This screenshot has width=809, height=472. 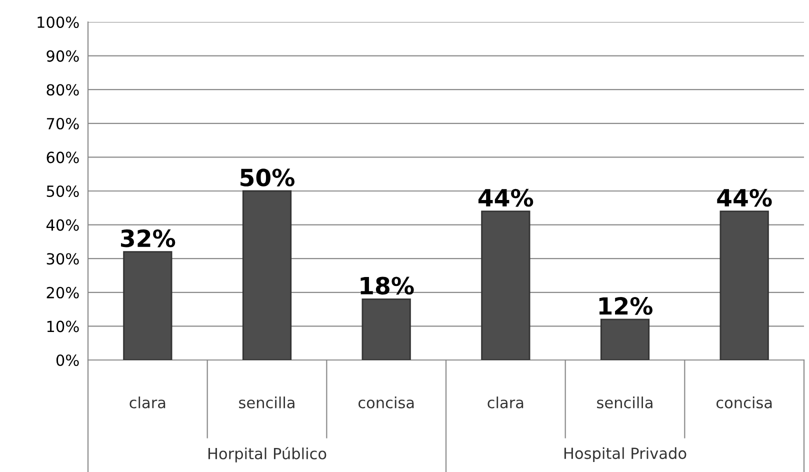 What do you see at coordinates (63, 326) in the screenshot?
I see `y-tick-label: 10%` at bounding box center [63, 326].